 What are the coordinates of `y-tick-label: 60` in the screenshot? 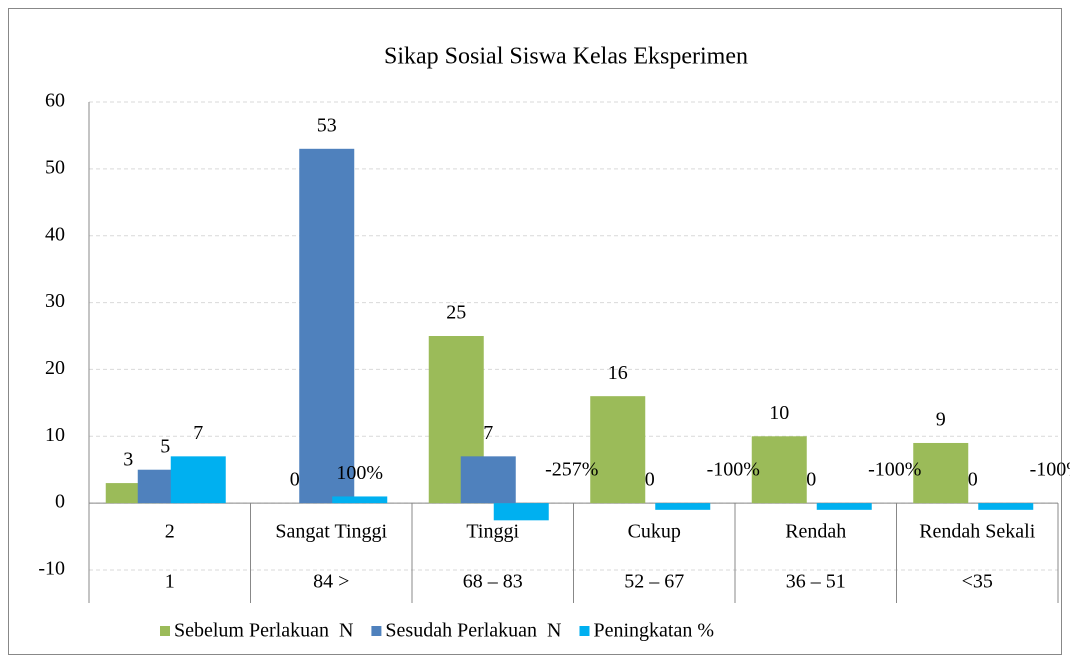 It's located at (55, 101).